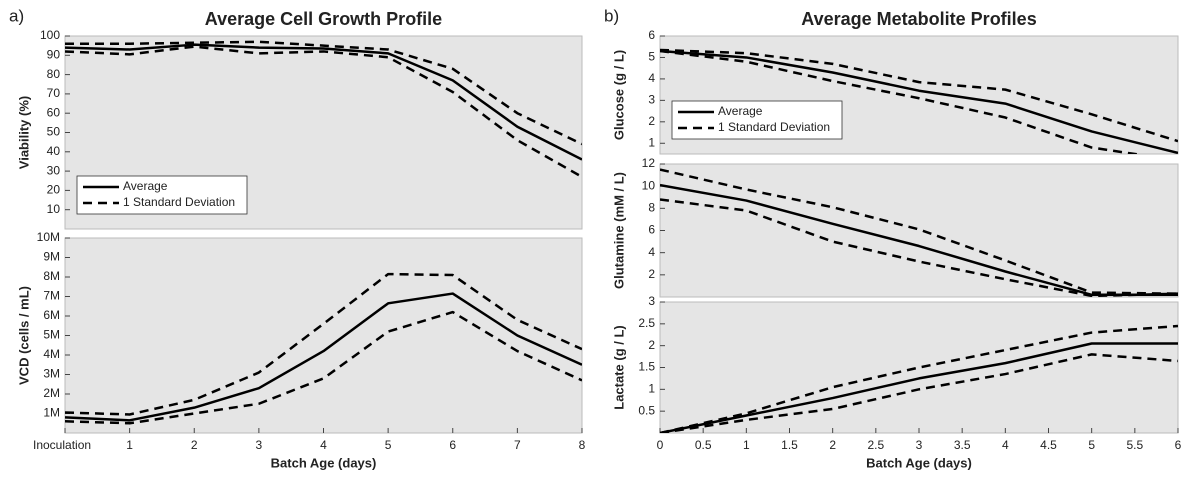 The image size is (1200, 485). What do you see at coordinates (646, 367) in the screenshot?
I see `y-tick-label: 1.5` at bounding box center [646, 367].